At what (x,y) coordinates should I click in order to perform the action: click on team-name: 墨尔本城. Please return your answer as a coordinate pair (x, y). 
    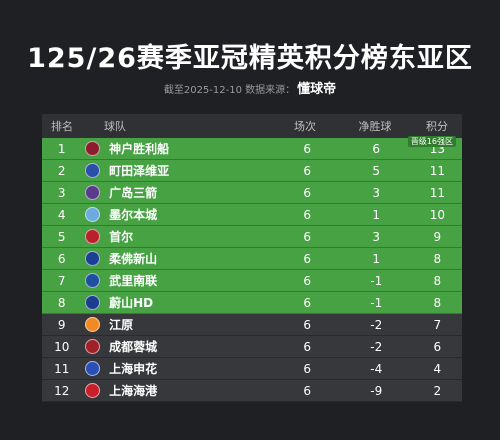
    Looking at the image, I should click on (133, 215).